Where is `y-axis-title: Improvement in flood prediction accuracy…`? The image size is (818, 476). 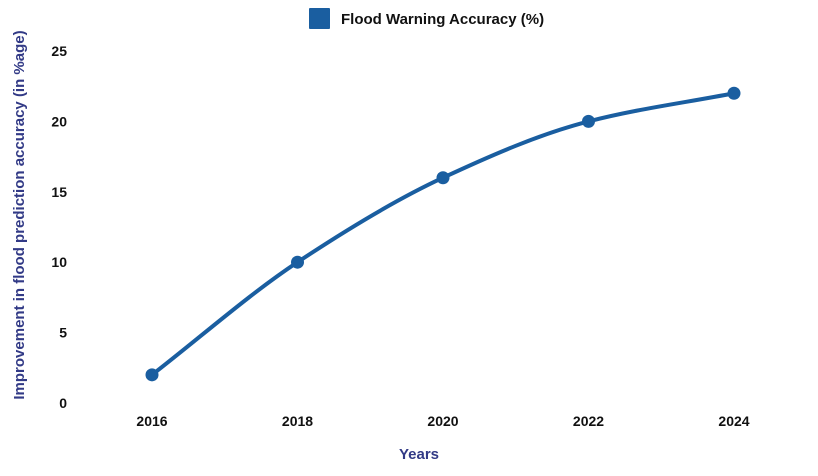
y-axis-title: Improvement in flood prediction accuracy… is located at coordinates (19, 214).